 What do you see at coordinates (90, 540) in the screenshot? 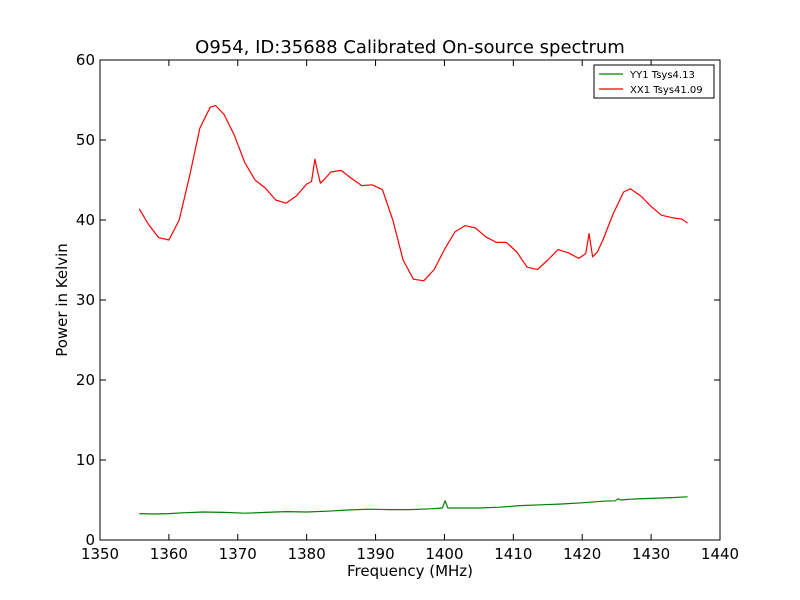
I see `y-tick-label: 0` at bounding box center [90, 540].